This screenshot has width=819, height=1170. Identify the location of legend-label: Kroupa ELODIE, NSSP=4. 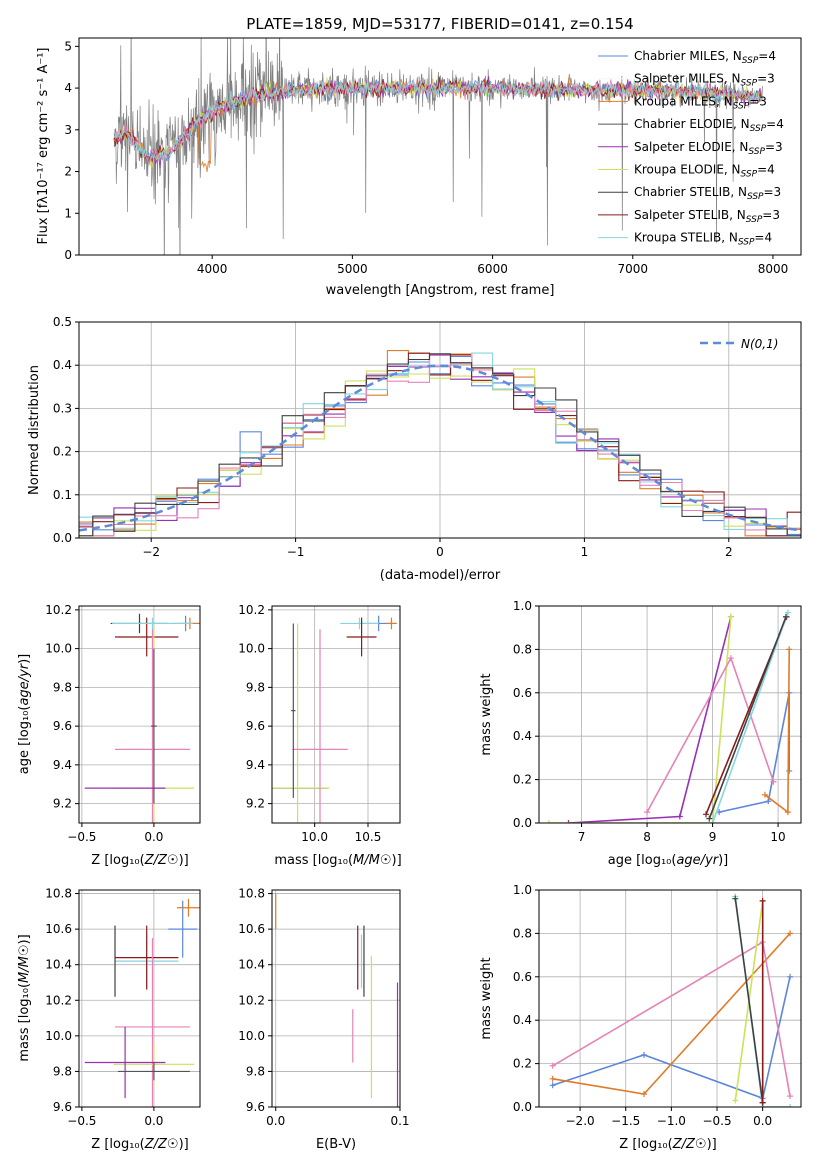
(704, 171).